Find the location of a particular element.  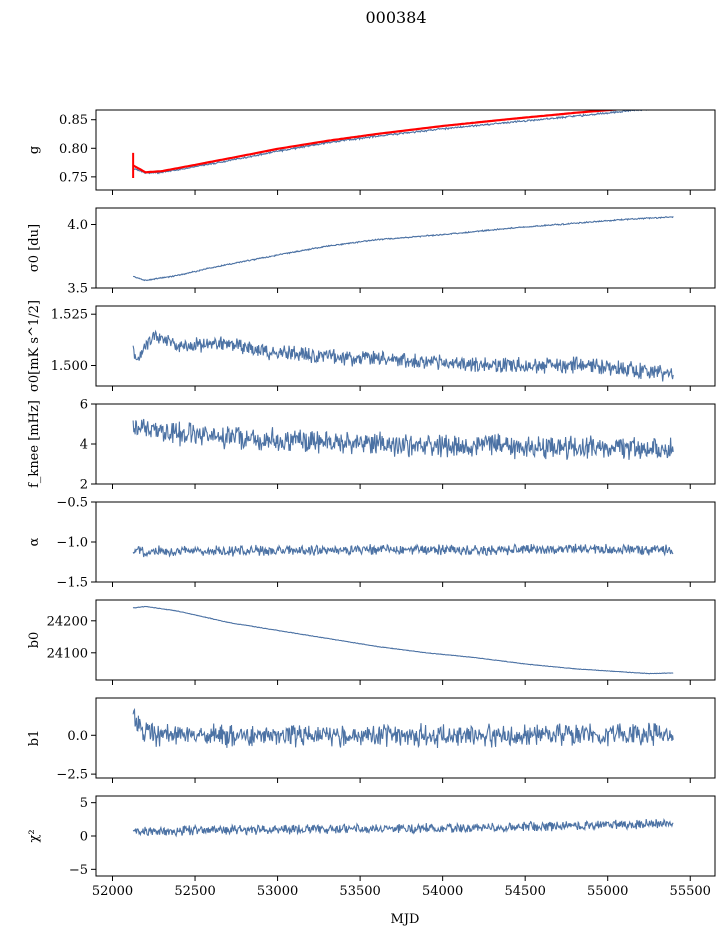

figure-title: 000384 is located at coordinates (395, 17).